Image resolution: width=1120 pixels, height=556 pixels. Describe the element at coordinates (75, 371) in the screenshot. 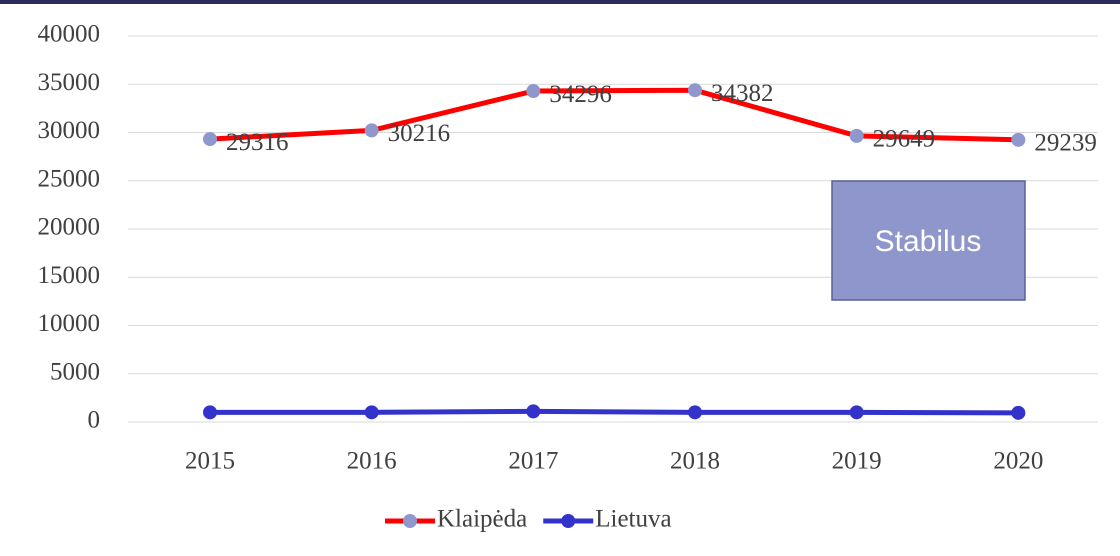

I see `y-tick-label: 5000` at that location.